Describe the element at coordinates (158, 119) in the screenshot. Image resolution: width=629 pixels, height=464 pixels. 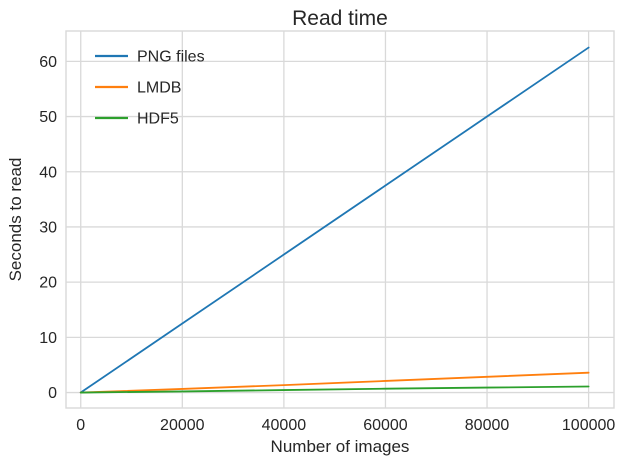
I see `legend-label: HDF5` at that location.